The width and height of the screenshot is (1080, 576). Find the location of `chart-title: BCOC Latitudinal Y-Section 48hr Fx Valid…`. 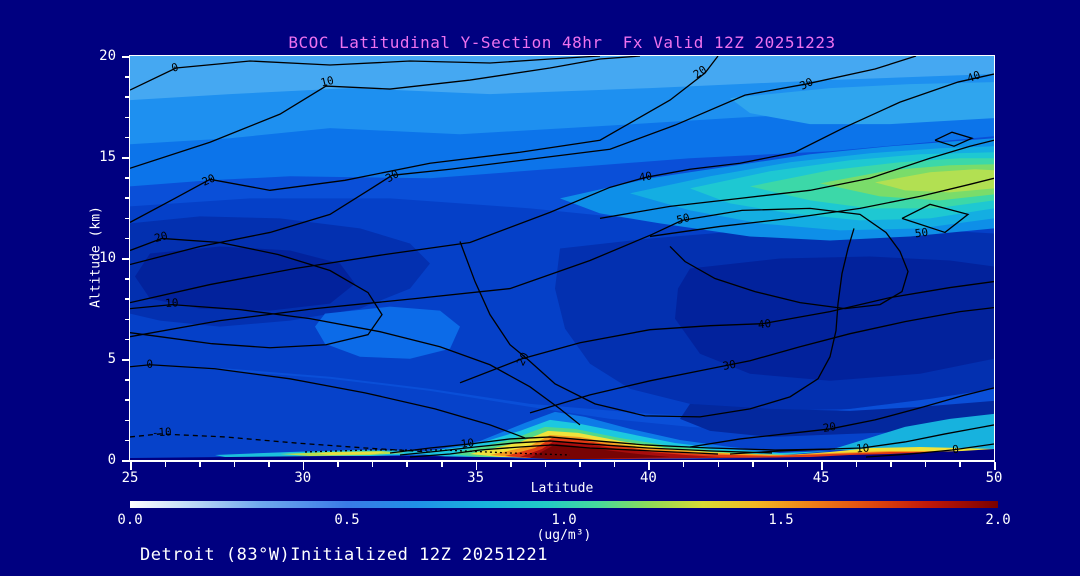

chart-title: BCOC Latitudinal Y-Section 48hr Fx Valid… is located at coordinates (562, 42).